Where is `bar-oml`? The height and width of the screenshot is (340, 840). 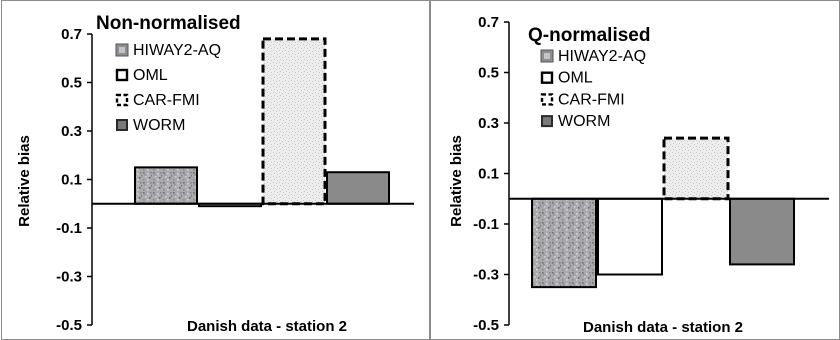
bar-oml is located at coordinates (630, 237).